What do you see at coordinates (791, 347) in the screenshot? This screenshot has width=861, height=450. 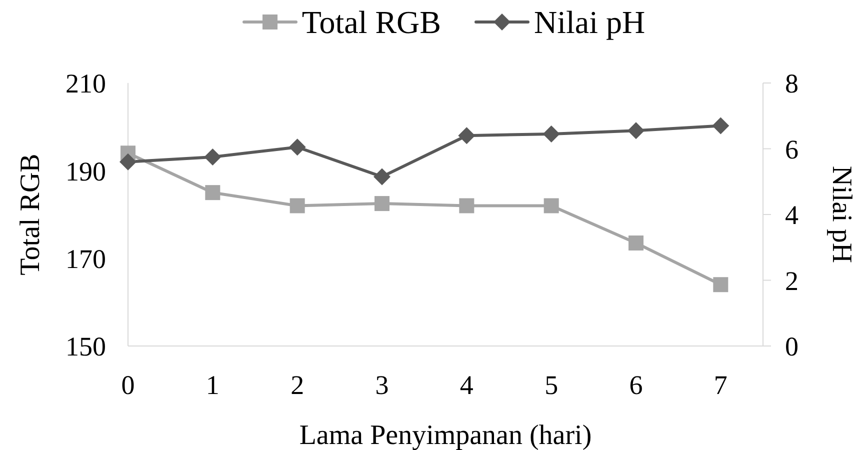 I see `y2-tick-label: 0` at bounding box center [791, 347].